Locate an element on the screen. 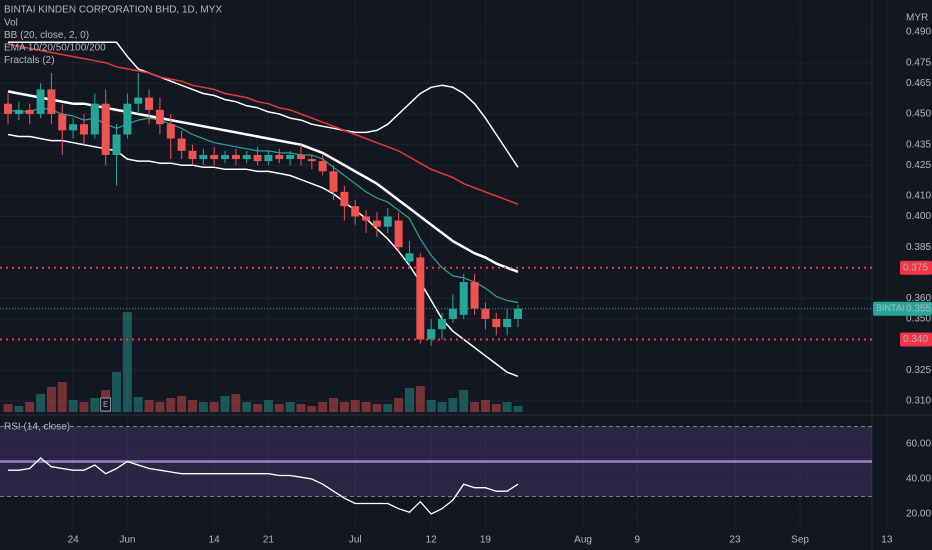 The image size is (932, 550). x-tick-label: Aug is located at coordinates (583, 540).